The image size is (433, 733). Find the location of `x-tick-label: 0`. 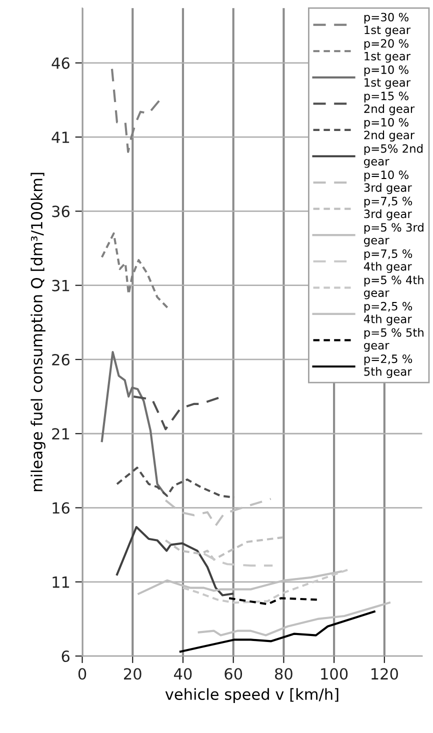

x-tick-label: 0 is located at coordinates (82, 674).